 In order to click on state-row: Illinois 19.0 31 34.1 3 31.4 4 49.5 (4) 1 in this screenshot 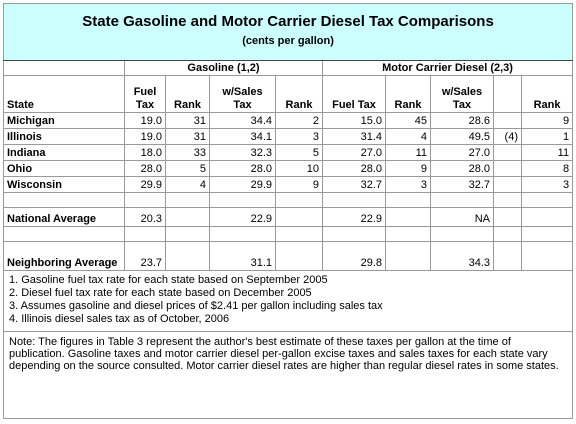, I will do `click(288, 136)`.